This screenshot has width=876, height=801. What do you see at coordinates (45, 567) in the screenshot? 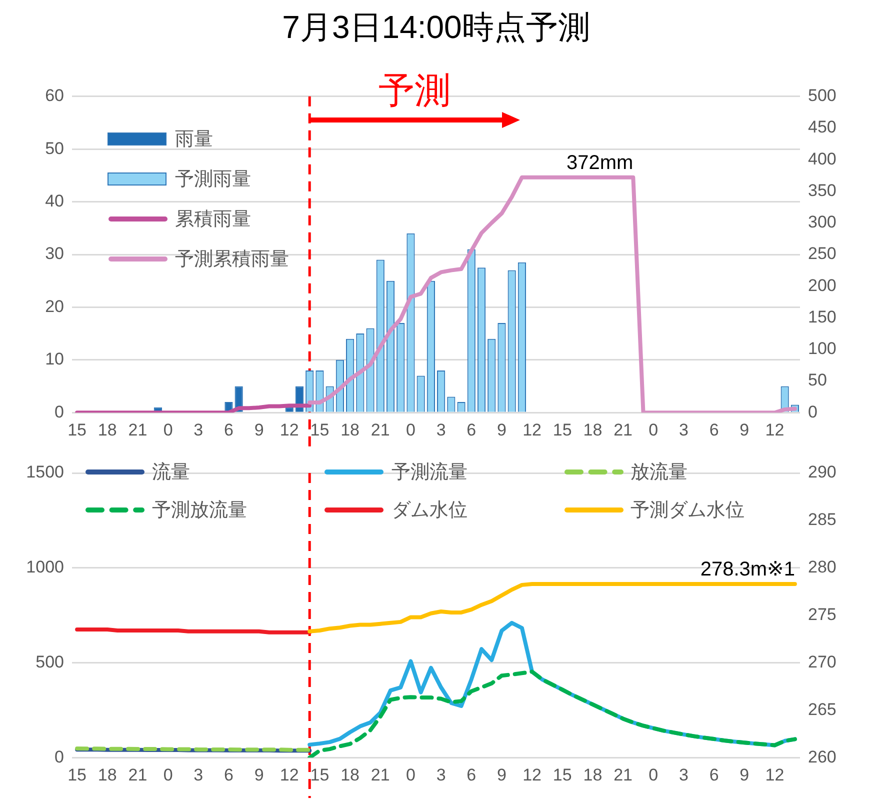
I see `y-tick-label: 1000` at bounding box center [45, 567].